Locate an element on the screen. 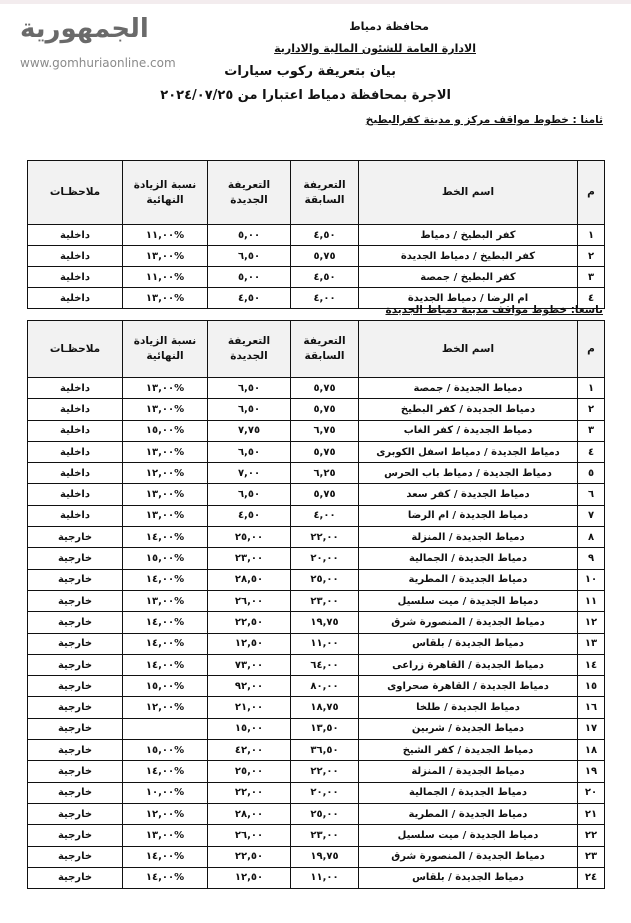  cell-name: دمياط الجديدة / الجمالية is located at coordinates (468, 792).